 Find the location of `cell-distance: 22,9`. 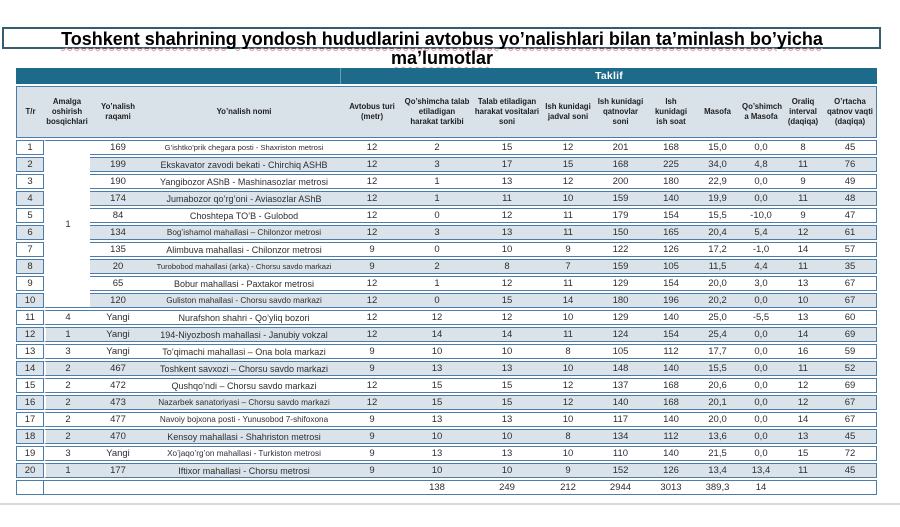

cell-distance: 22,9 is located at coordinates (717, 181).